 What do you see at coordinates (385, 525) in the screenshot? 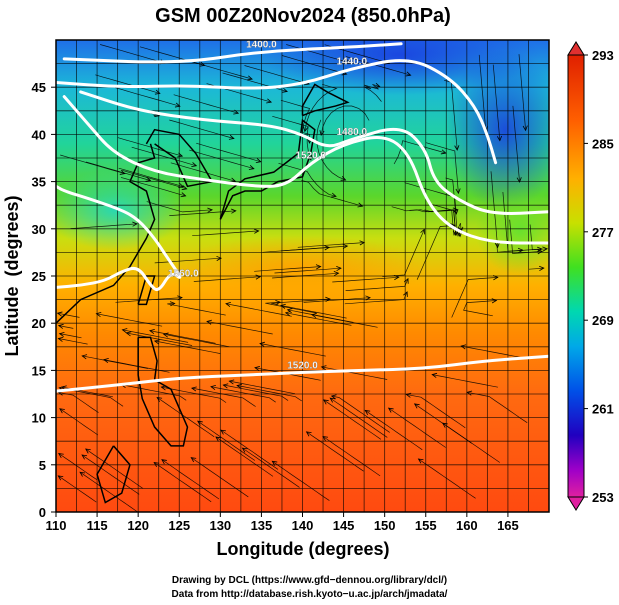
I see `x-tick-label: 150` at bounding box center [385, 525].